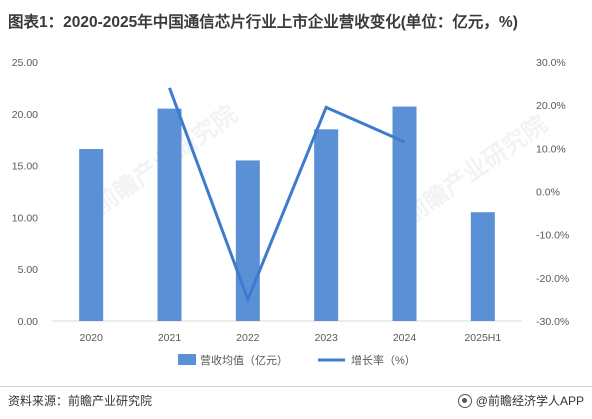 The height and width of the screenshot is (419, 592). What do you see at coordinates (25, 63) in the screenshot?
I see `y-left-tick-label: 25.00` at bounding box center [25, 63].